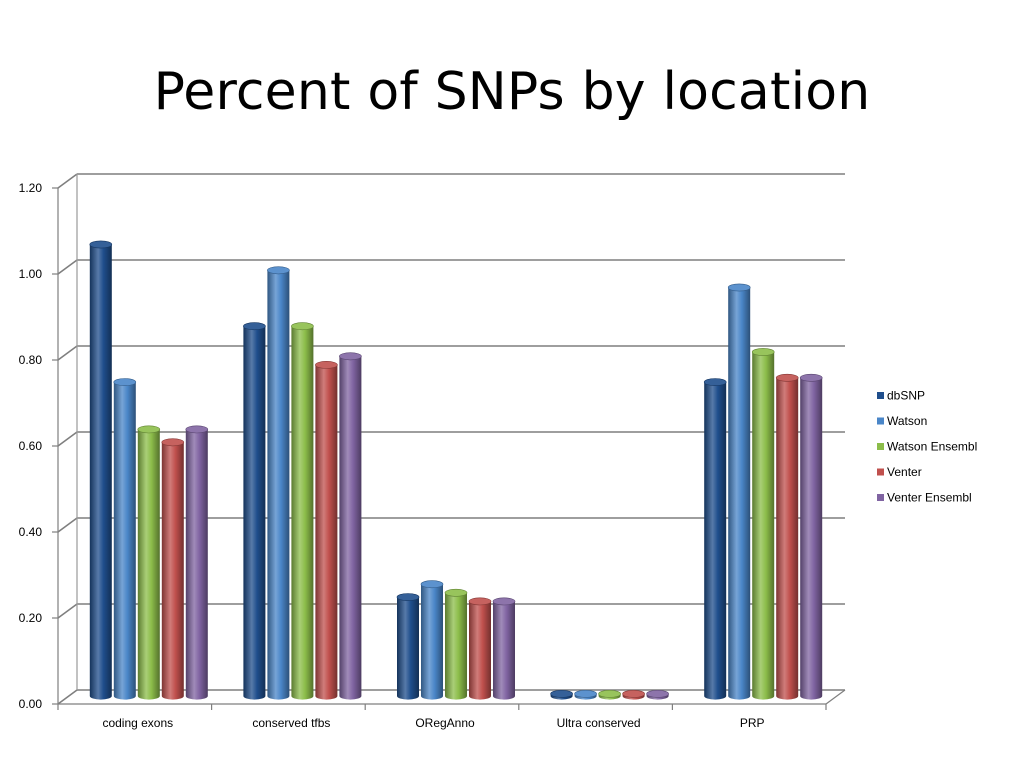 This screenshot has width=1024, height=768. Describe the element at coordinates (907, 421) in the screenshot. I see `legend-label: Watson` at that location.